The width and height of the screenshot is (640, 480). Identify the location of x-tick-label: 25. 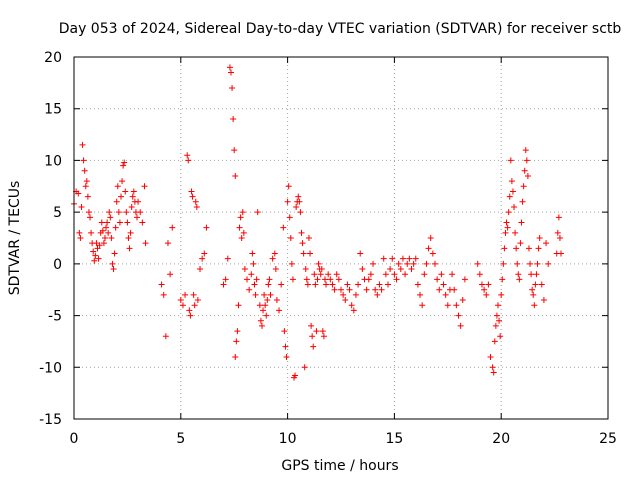
(608, 439).